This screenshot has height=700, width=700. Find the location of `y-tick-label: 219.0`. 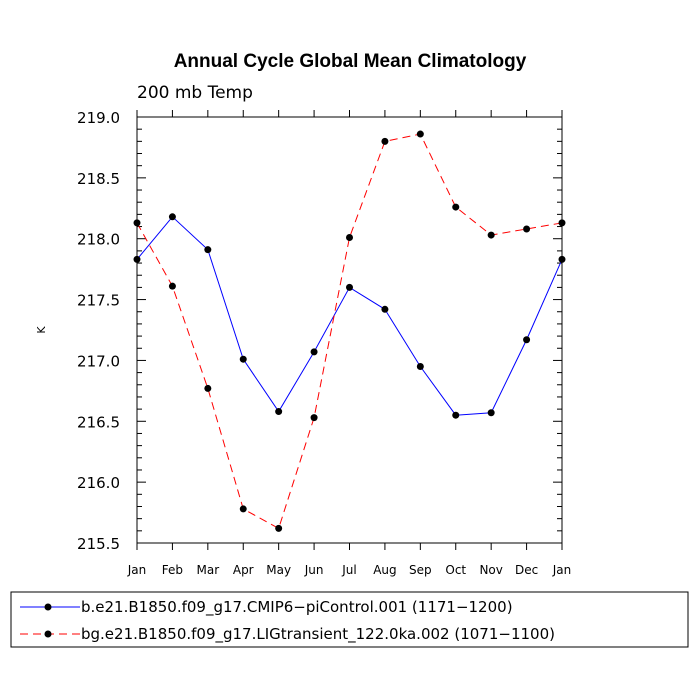

y-tick-label: 219.0 is located at coordinates (98, 118).